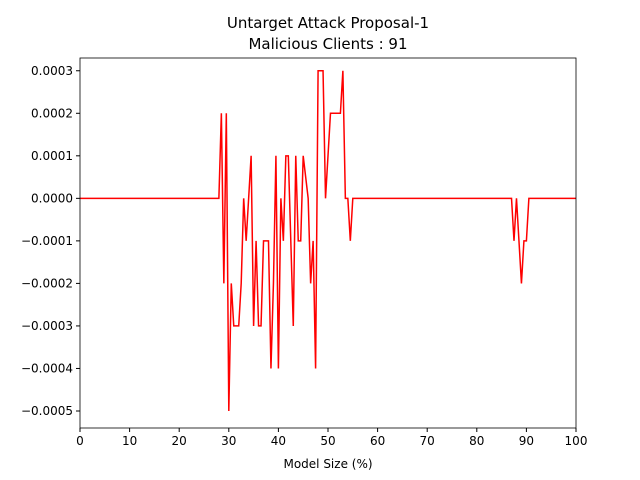  What do you see at coordinates (526, 441) in the screenshot?
I see `x-tick-label: 90` at bounding box center [526, 441].